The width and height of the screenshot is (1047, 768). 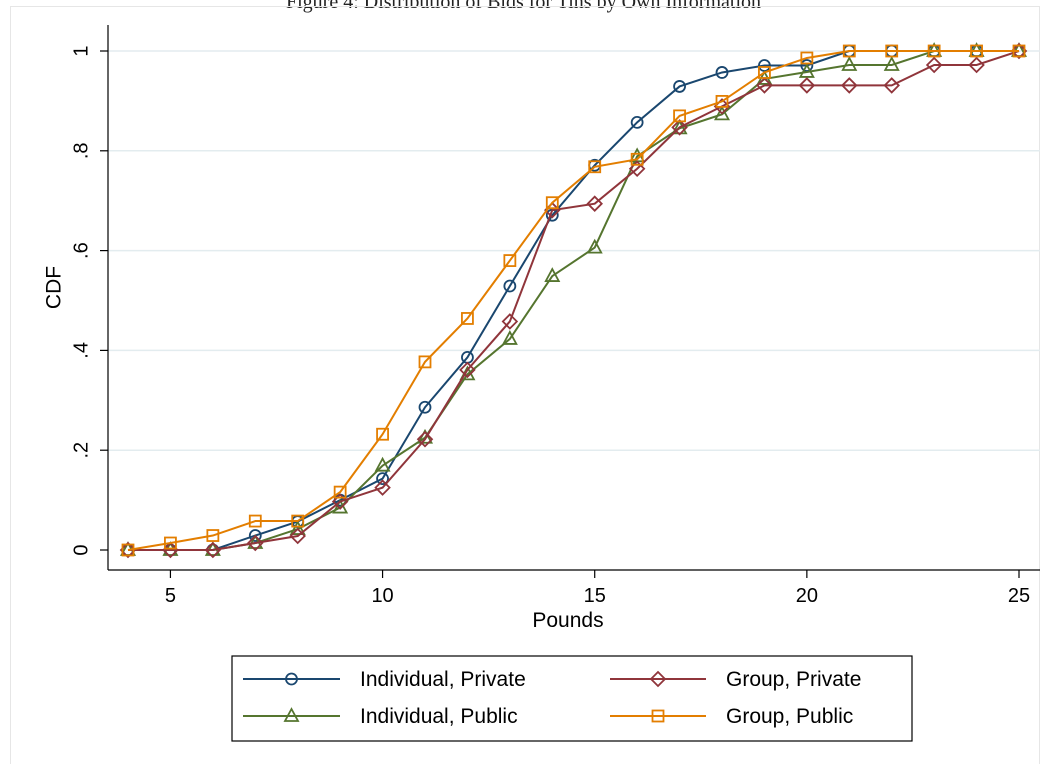 I want to click on legend-entry: Individual, Private, so click(x=384, y=679).